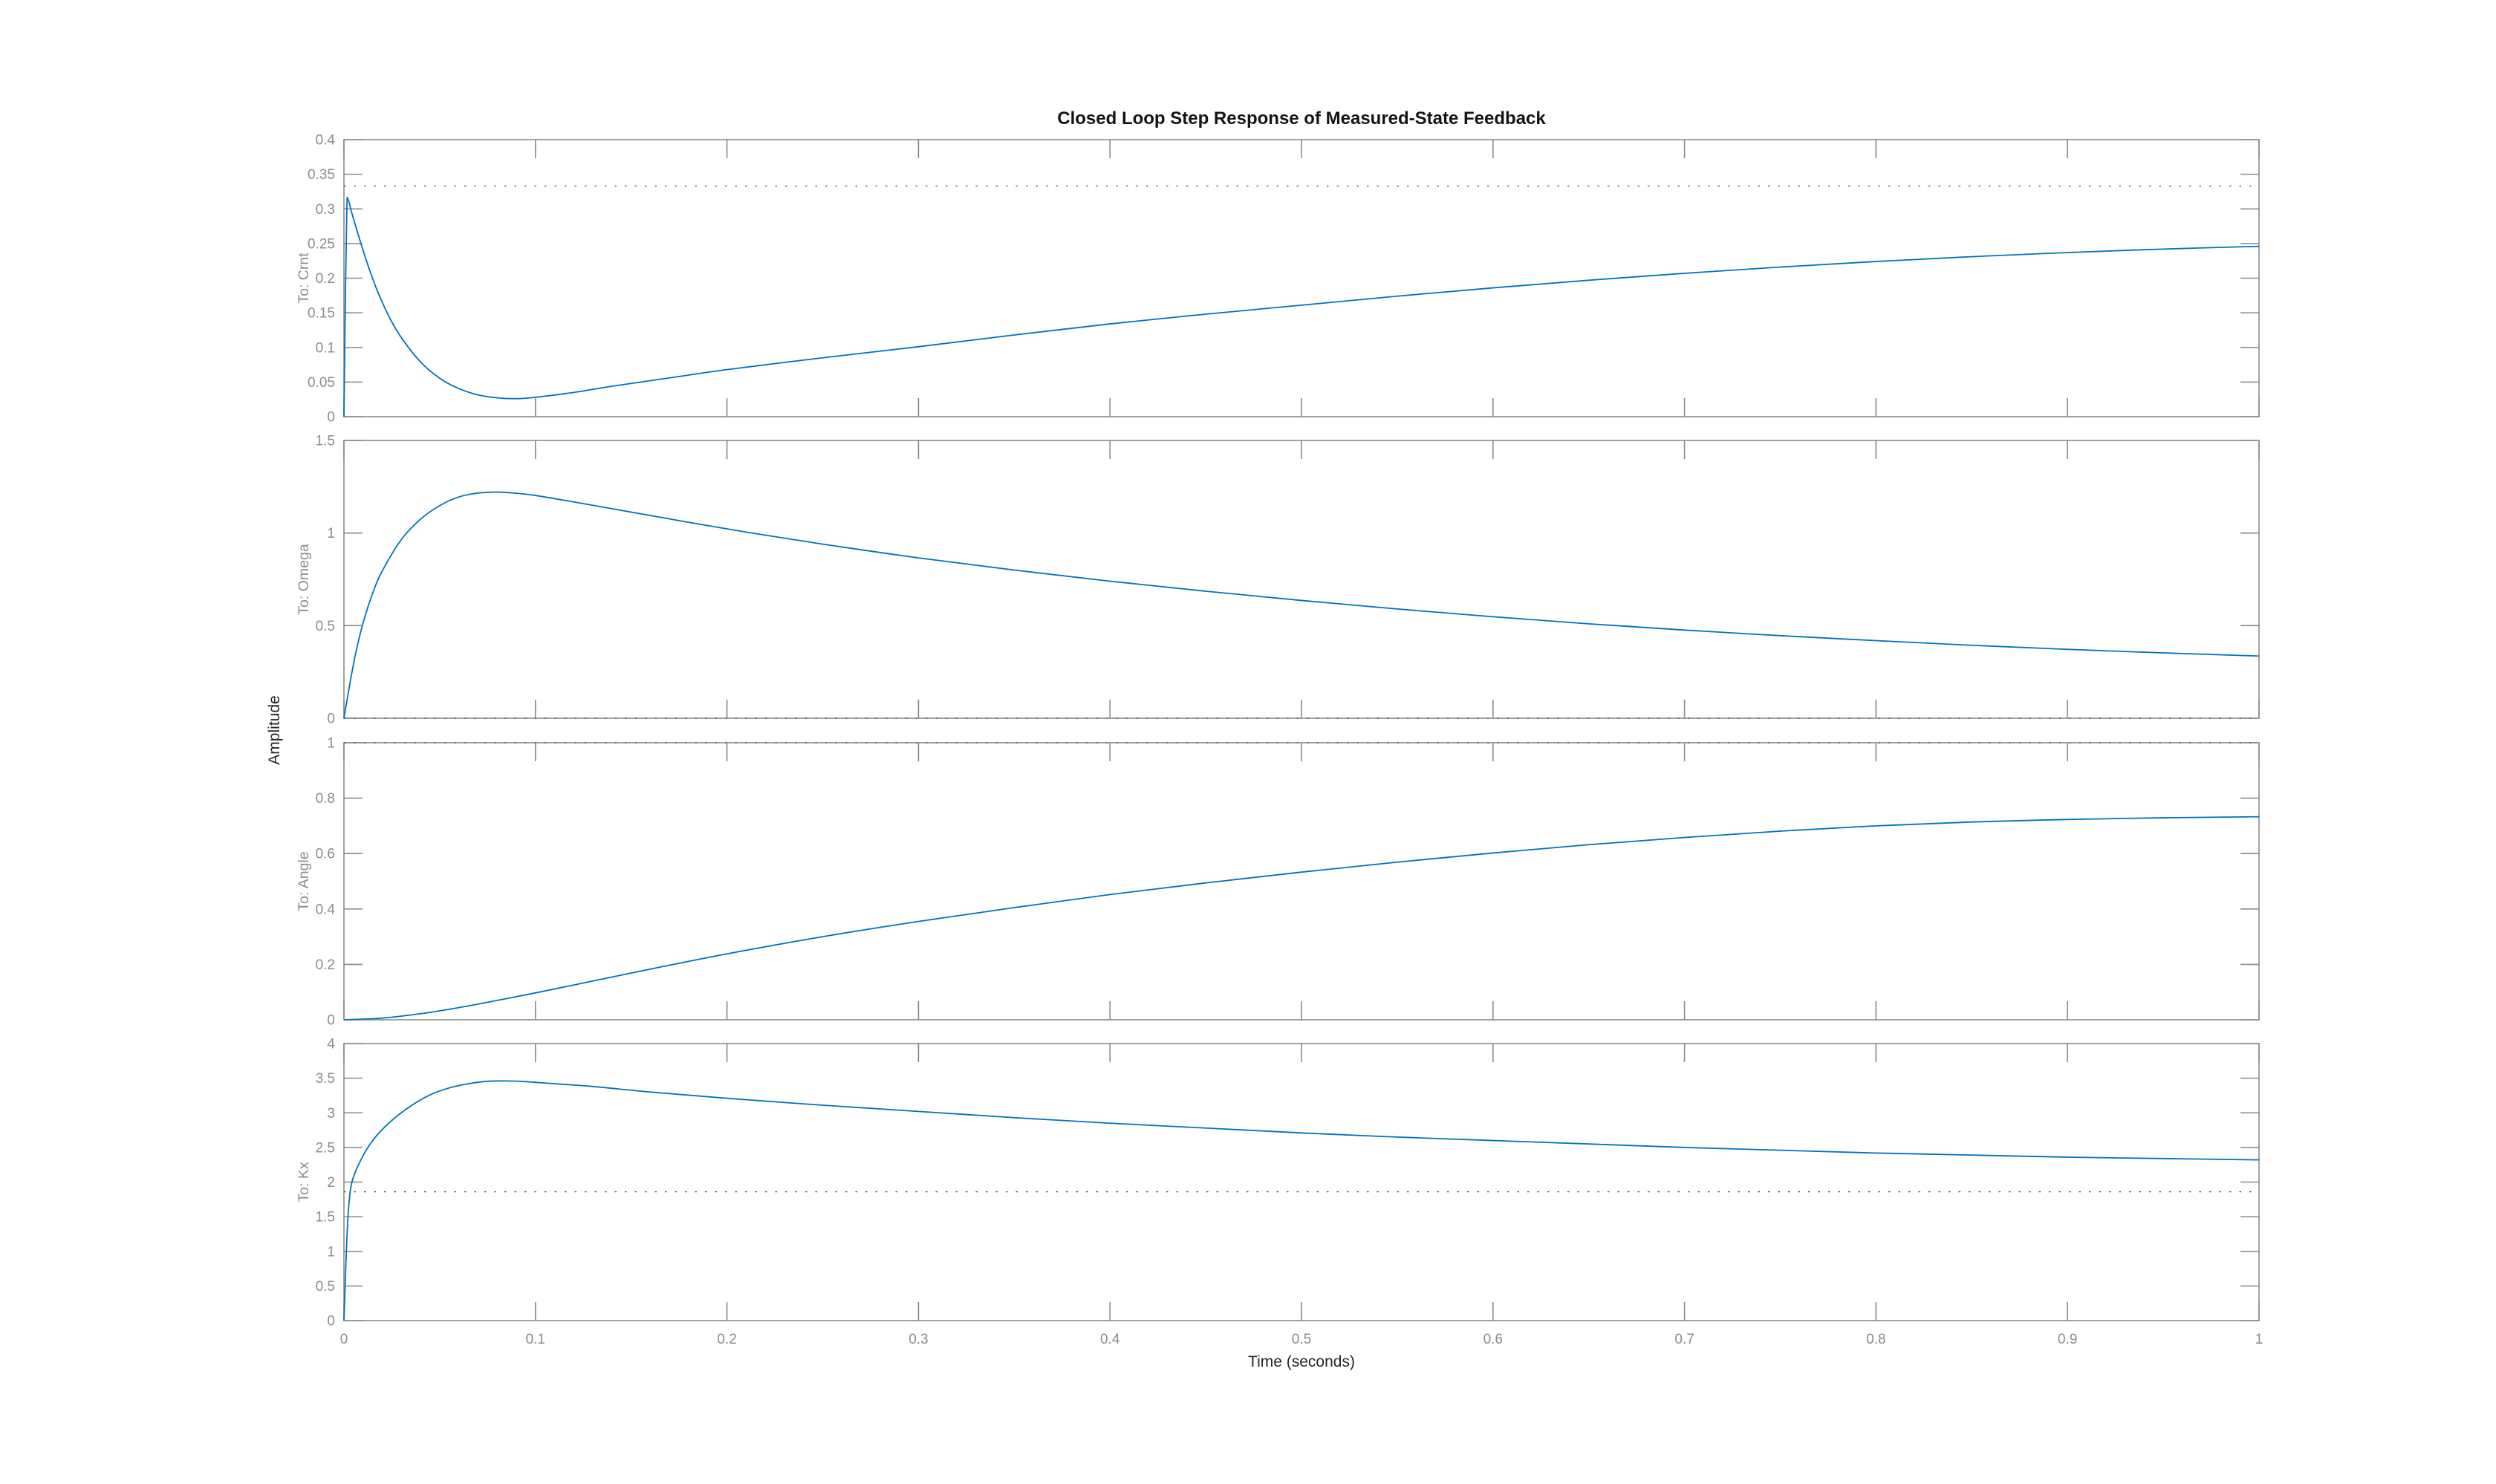 This screenshot has width=2496, height=1484. Describe the element at coordinates (326, 210) in the screenshot. I see `y-tick-label: 0.3` at that location.